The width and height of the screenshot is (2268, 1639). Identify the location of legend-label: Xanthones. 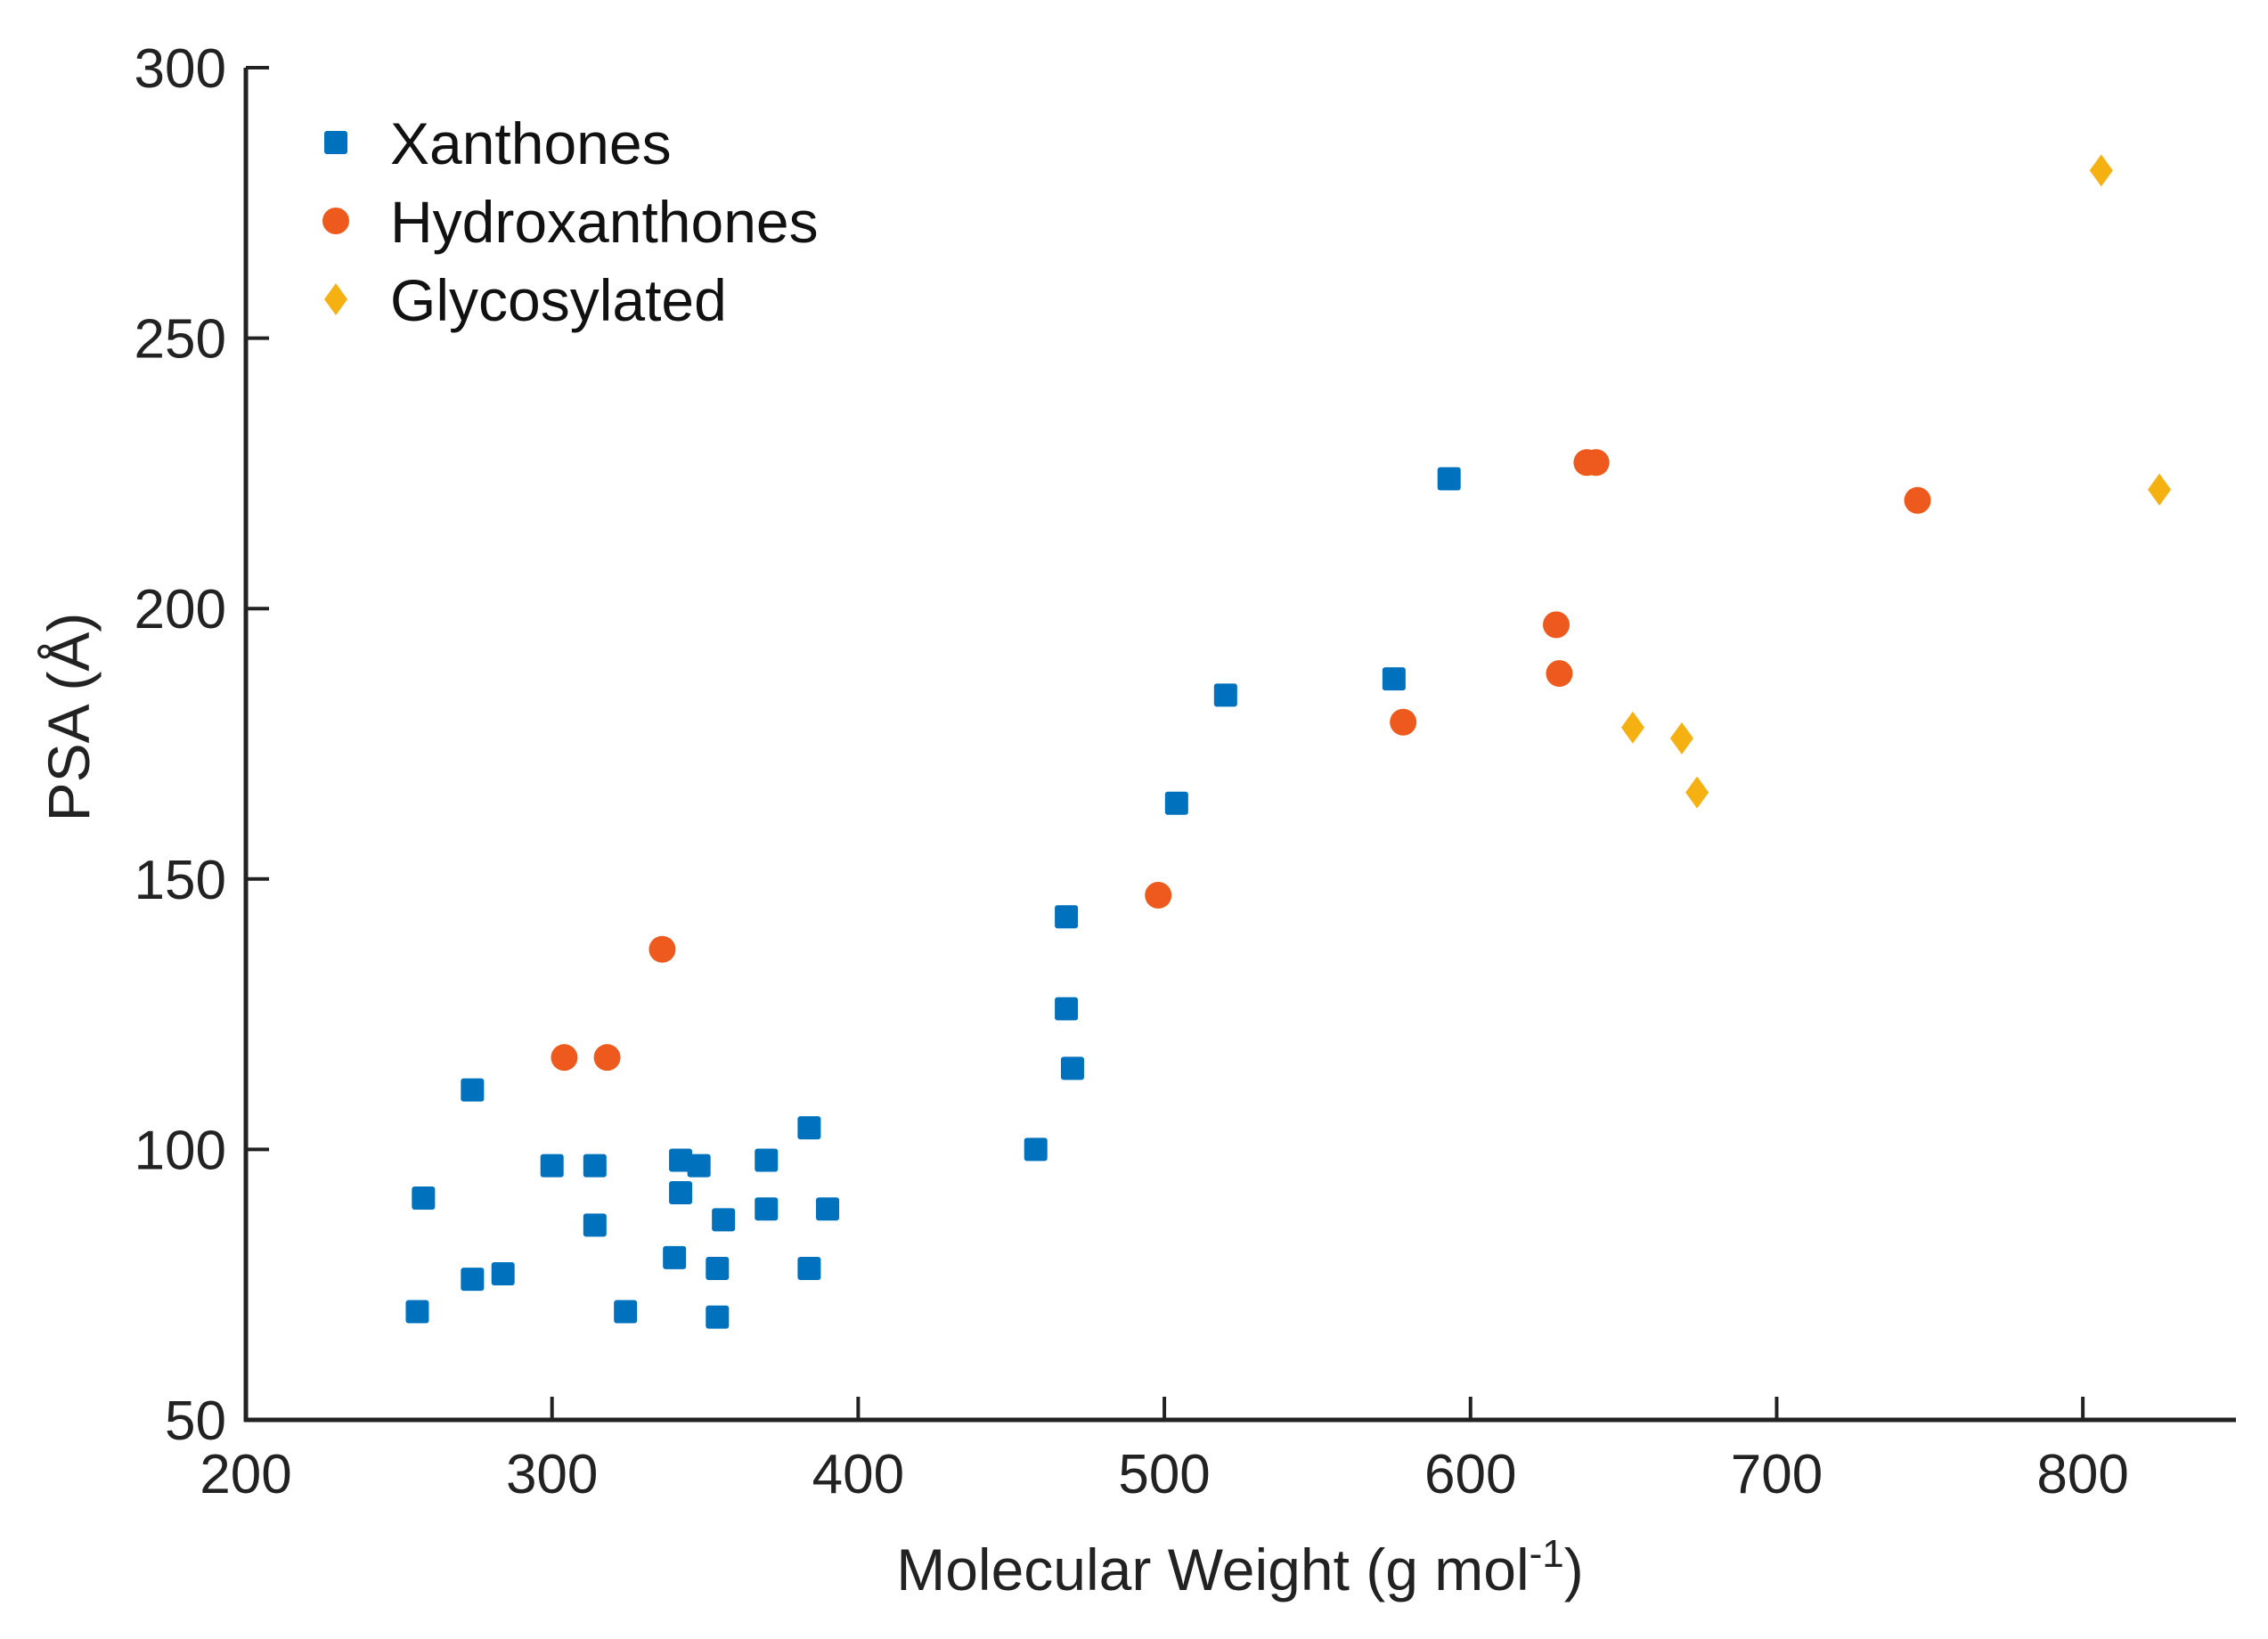
(531, 143).